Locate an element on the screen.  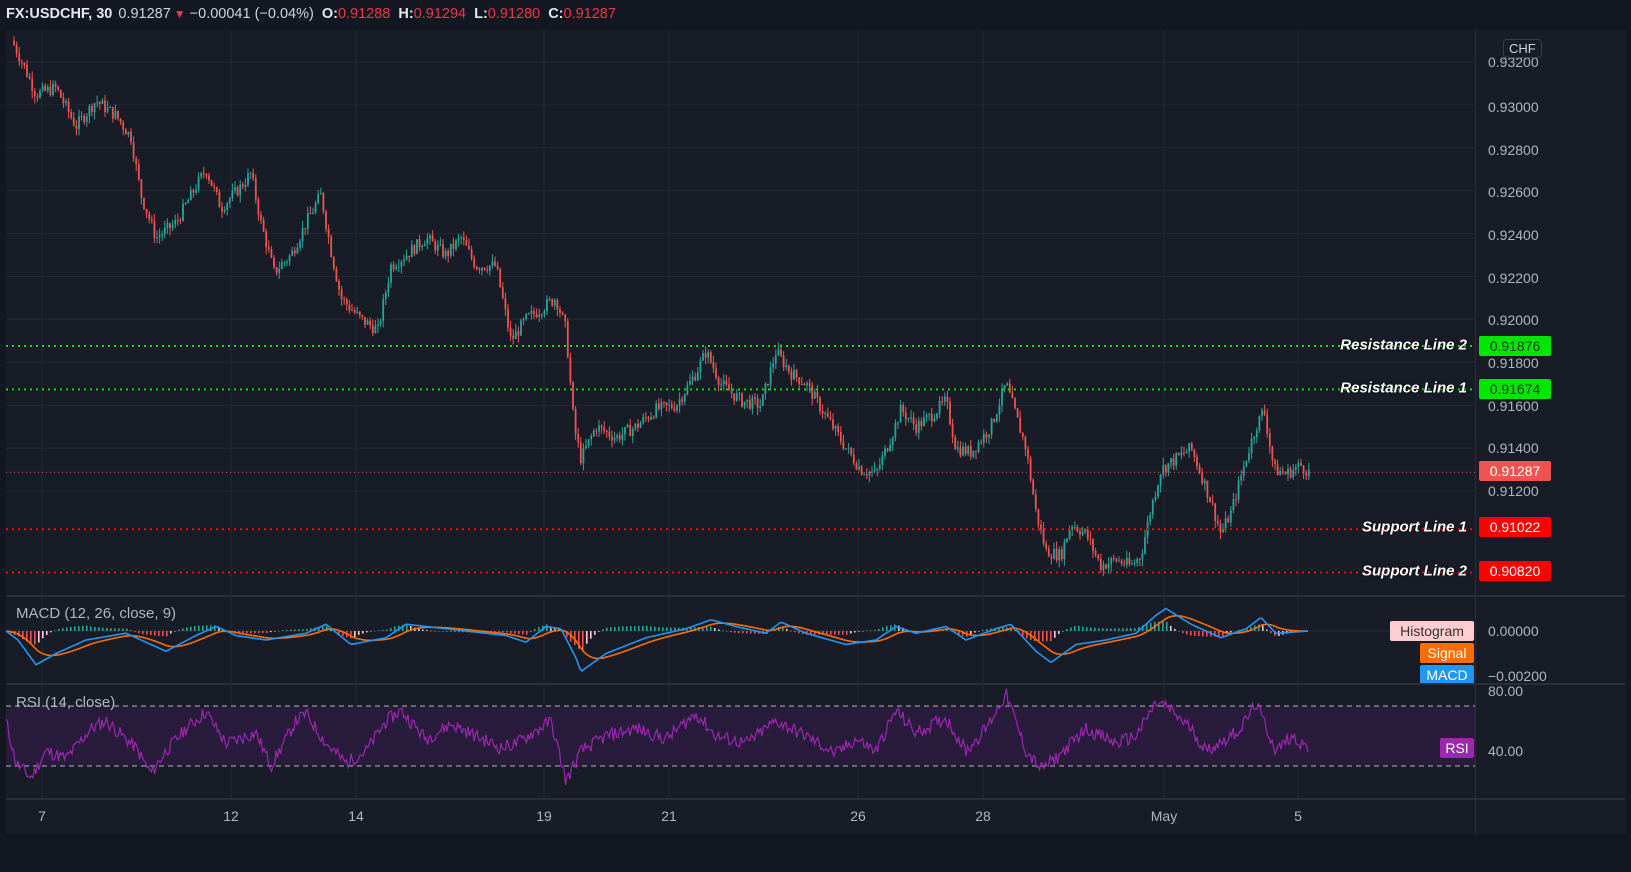
macd-tick: 0.00000 is located at coordinates (1513, 631).